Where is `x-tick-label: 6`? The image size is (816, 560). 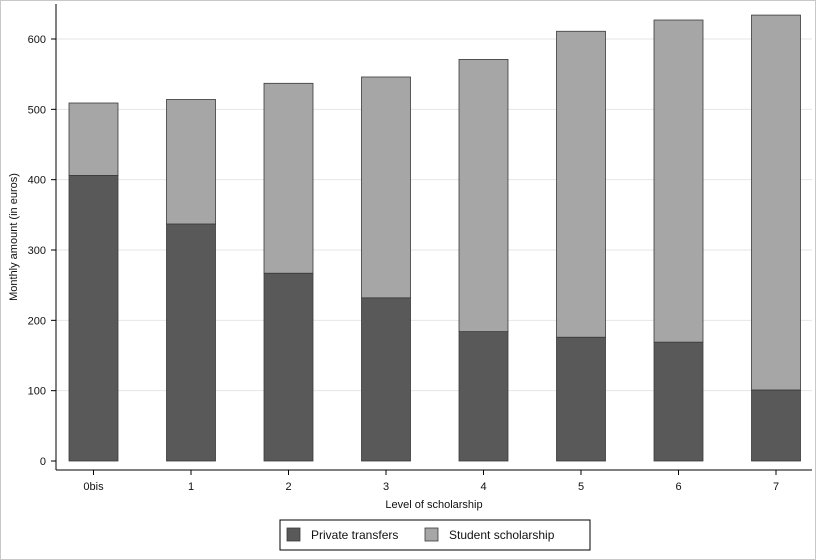
x-tick-label: 6 is located at coordinates (678, 487).